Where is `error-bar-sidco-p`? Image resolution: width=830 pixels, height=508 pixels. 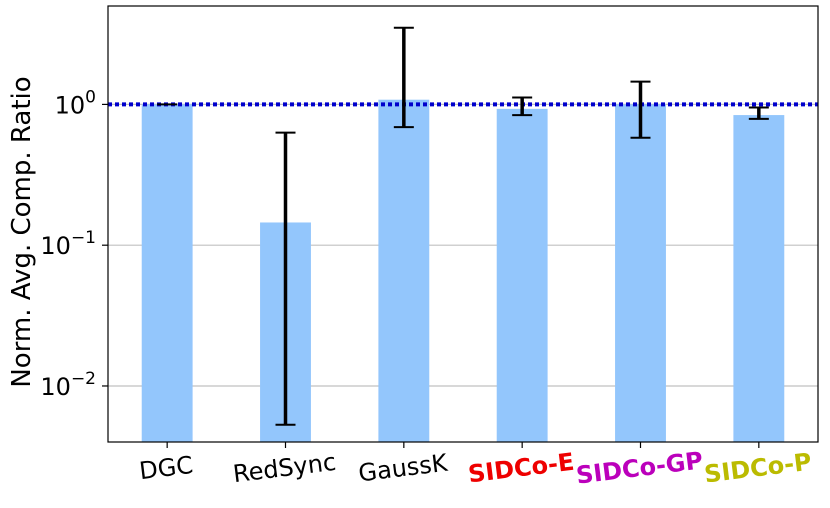 error-bar-sidco-p is located at coordinates (758, 113).